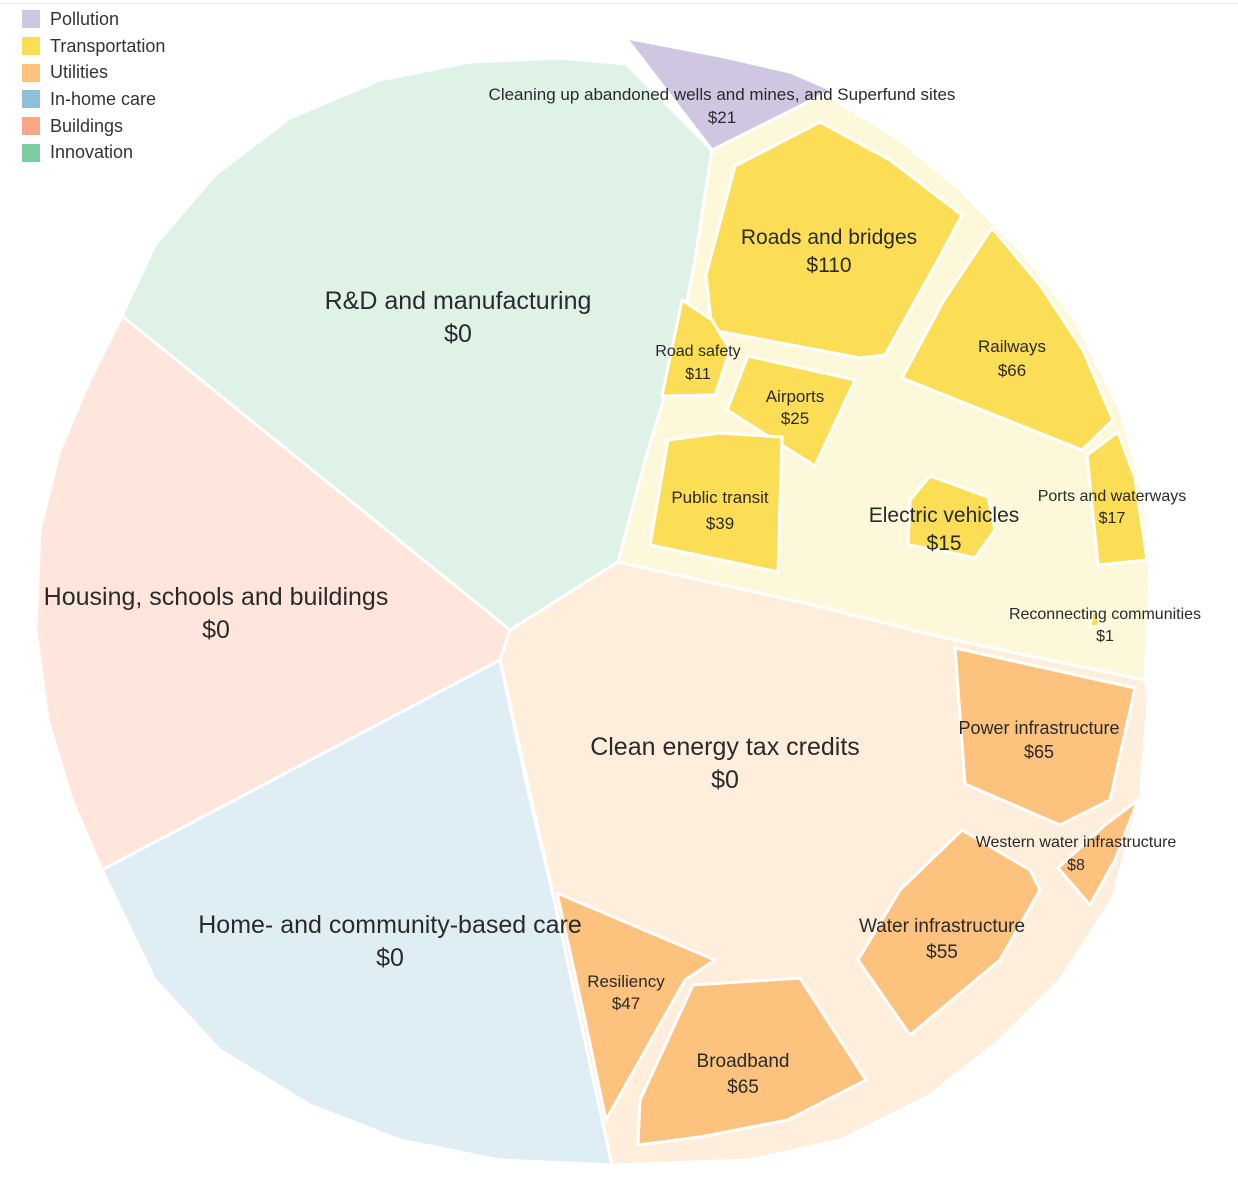  What do you see at coordinates (743, 1061) in the screenshot?
I see `cell-name: Broadband` at bounding box center [743, 1061].